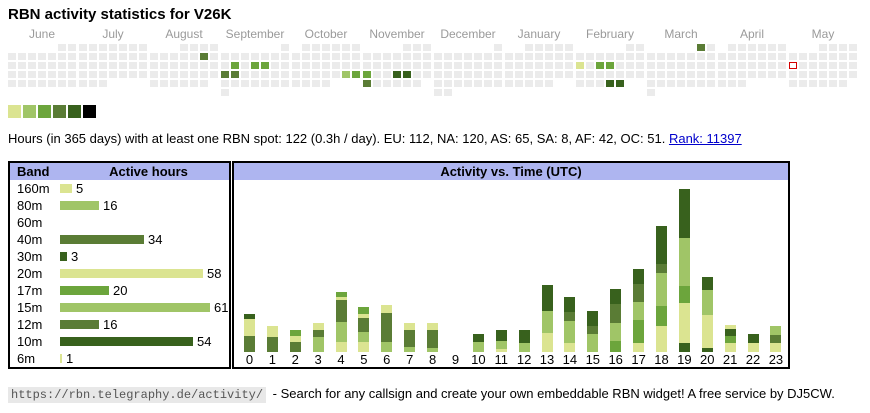 This screenshot has width=870, height=413. I want to click on band-label: 160m, so click(33, 188).